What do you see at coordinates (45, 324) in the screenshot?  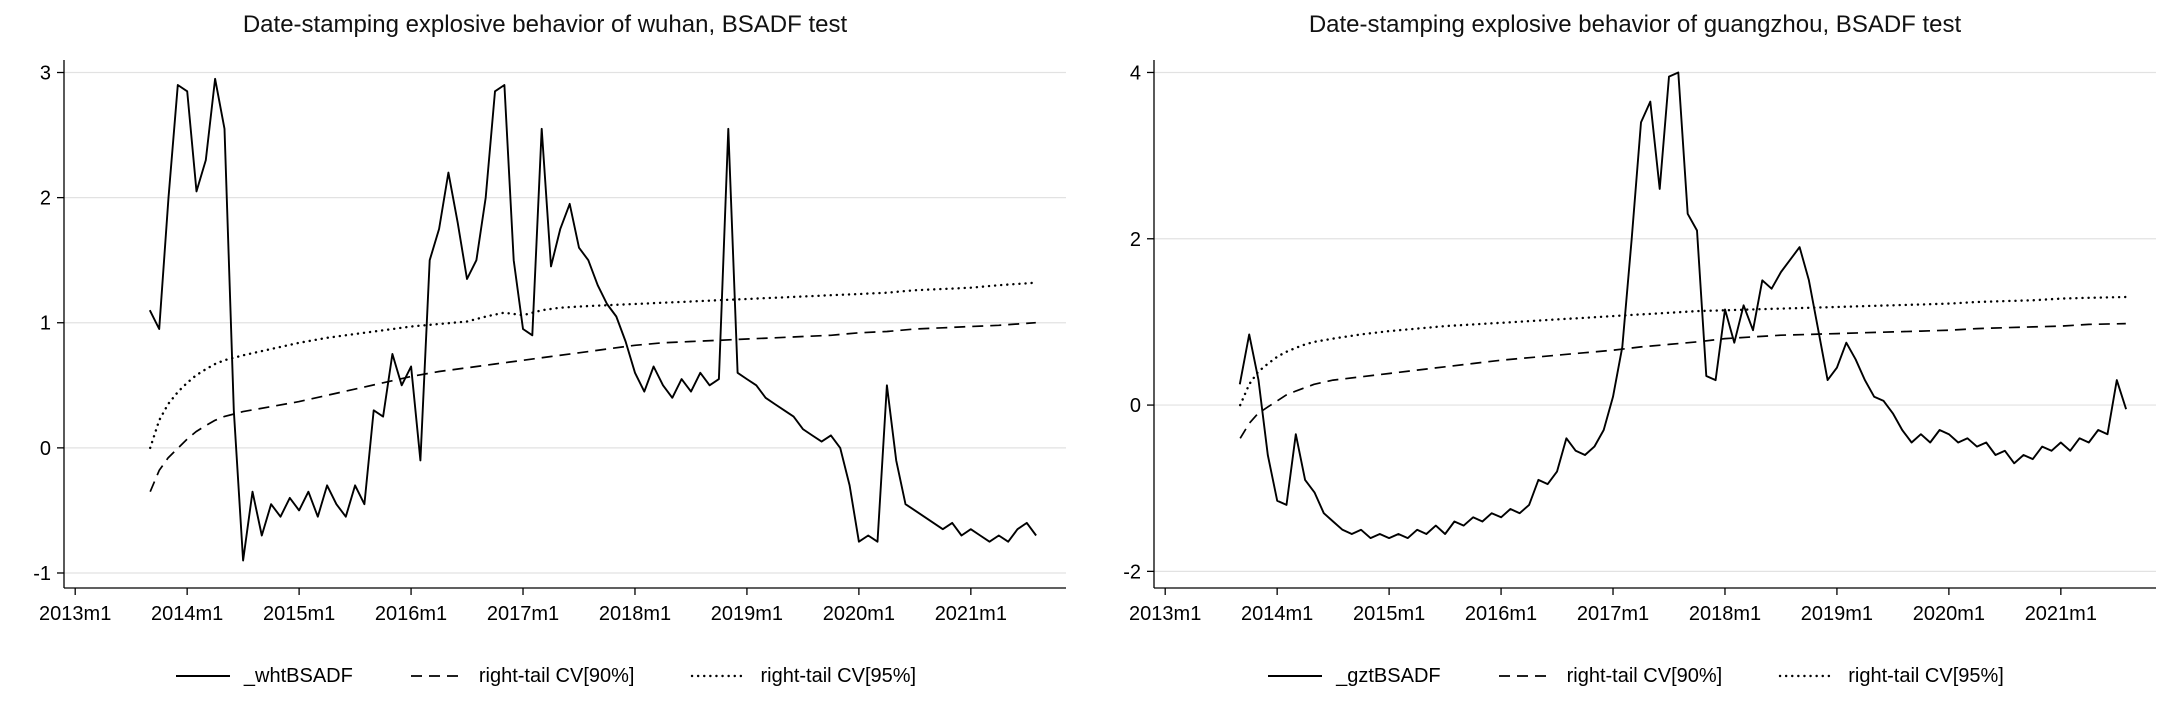 I see `y-tick-label: 1` at bounding box center [45, 324].